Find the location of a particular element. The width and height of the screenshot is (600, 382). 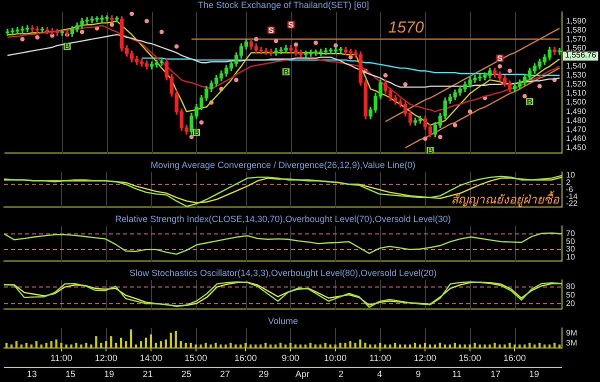

text: 21 is located at coordinates (147, 373).